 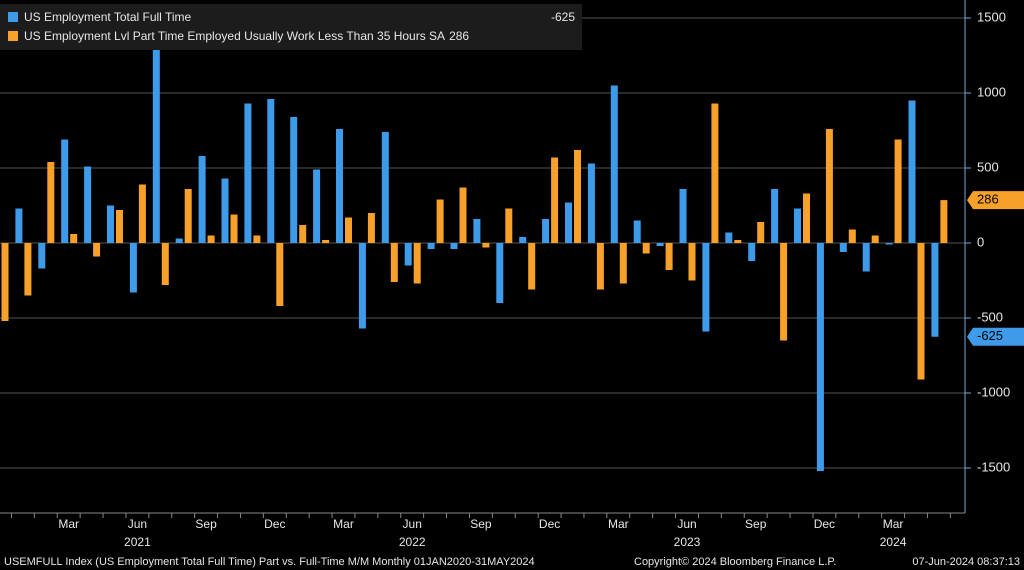 What do you see at coordinates (291, 27) in the screenshot?
I see `legend-box` at bounding box center [291, 27].